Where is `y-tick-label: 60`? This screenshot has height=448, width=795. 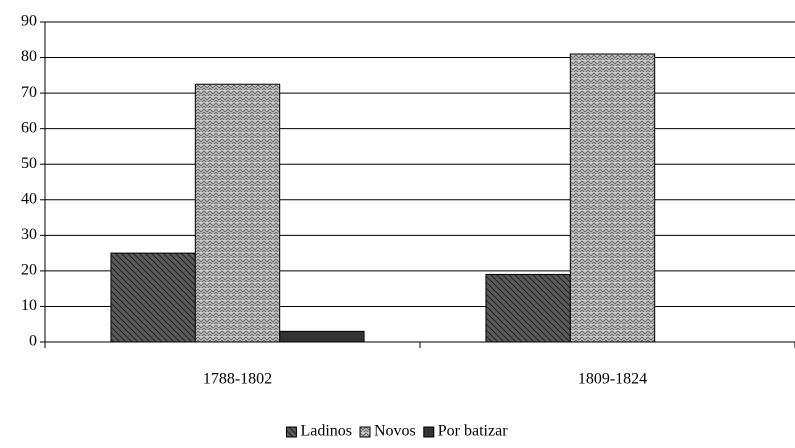
y-tick-label: 60 is located at coordinates (29, 127).